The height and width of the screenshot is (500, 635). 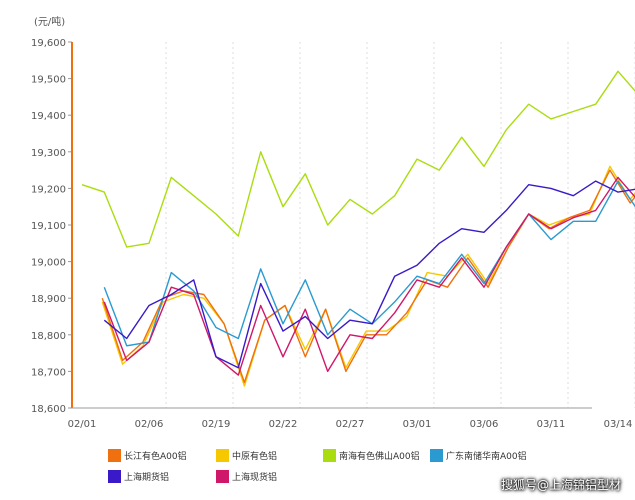 I want to click on legend-item-nanhai-foshan: 南海有色佛山A00铝, so click(x=371, y=455).